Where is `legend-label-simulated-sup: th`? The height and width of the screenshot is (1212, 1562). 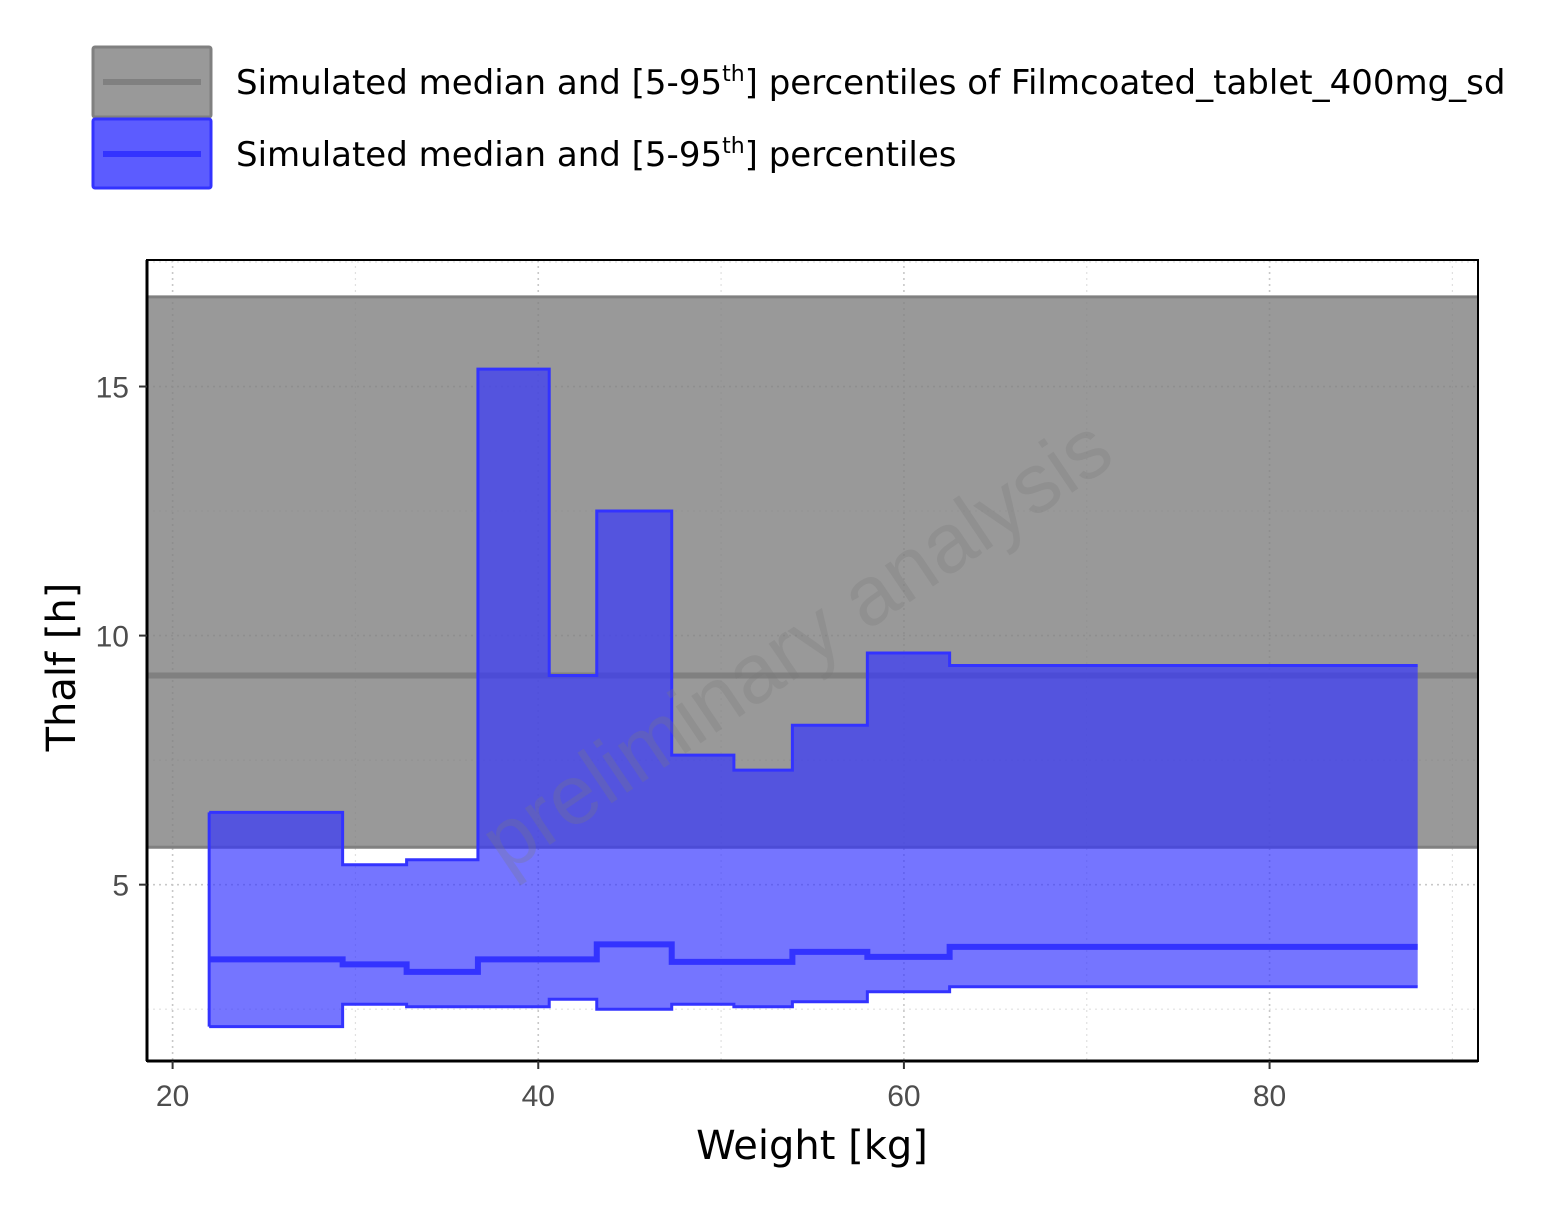
legend-label-simulated-sup: th is located at coordinates (733, 146).